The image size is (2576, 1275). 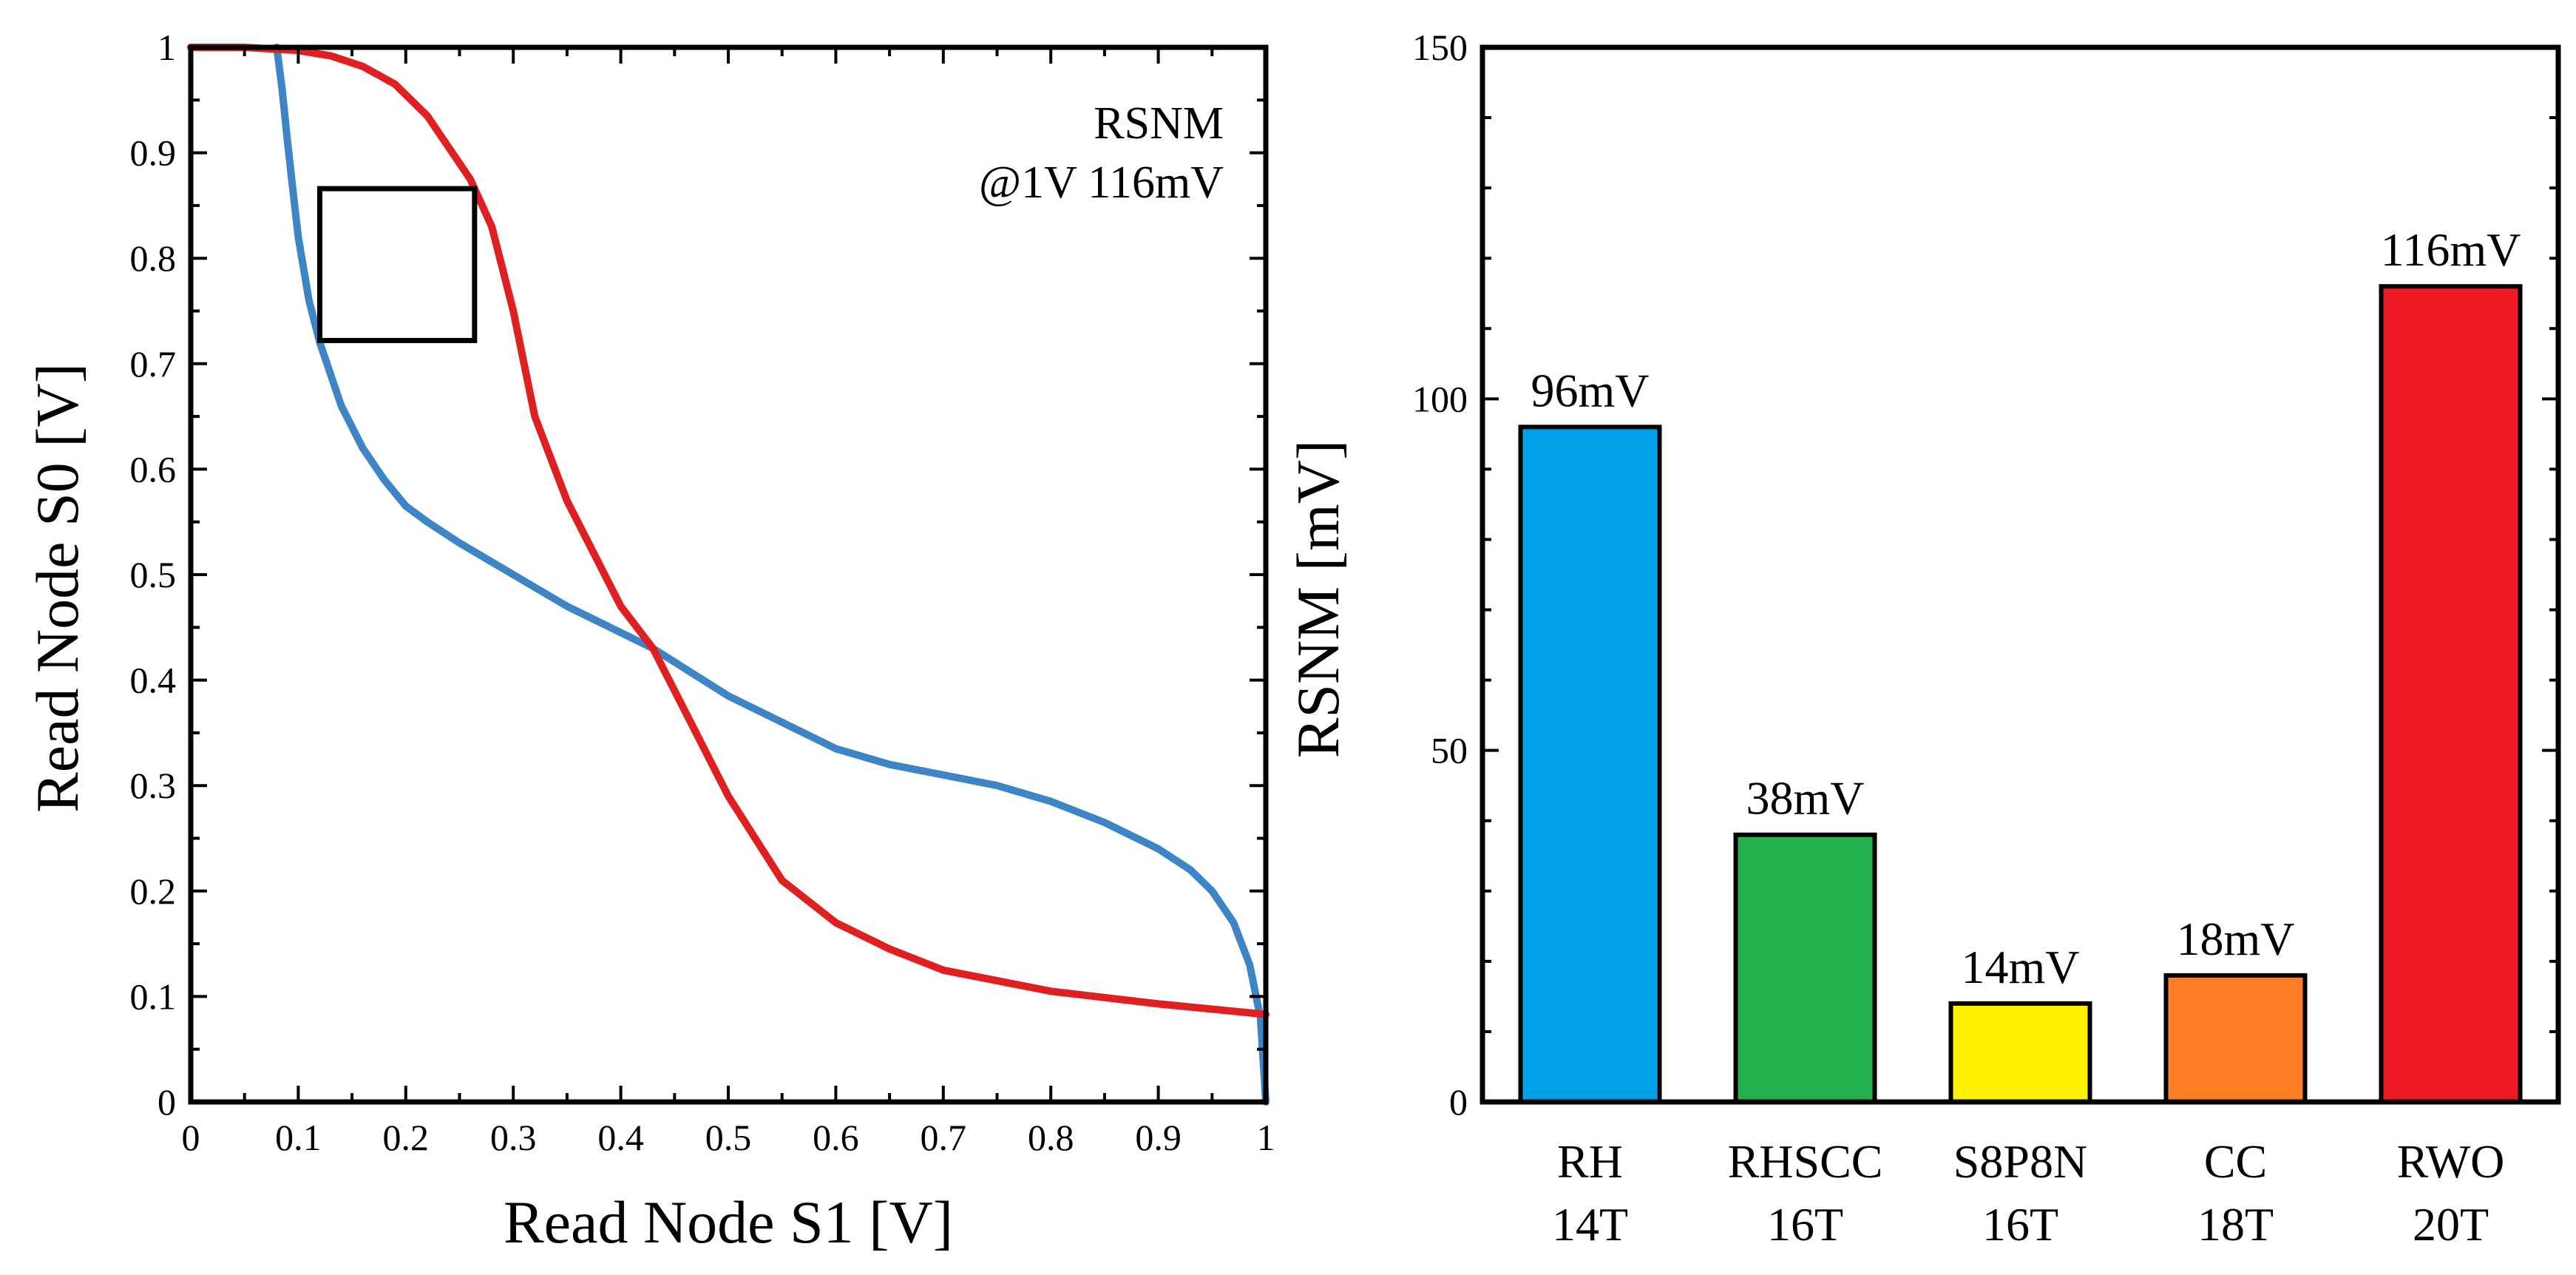 I want to click on x-tick-label: 0.2, so click(x=406, y=1137).